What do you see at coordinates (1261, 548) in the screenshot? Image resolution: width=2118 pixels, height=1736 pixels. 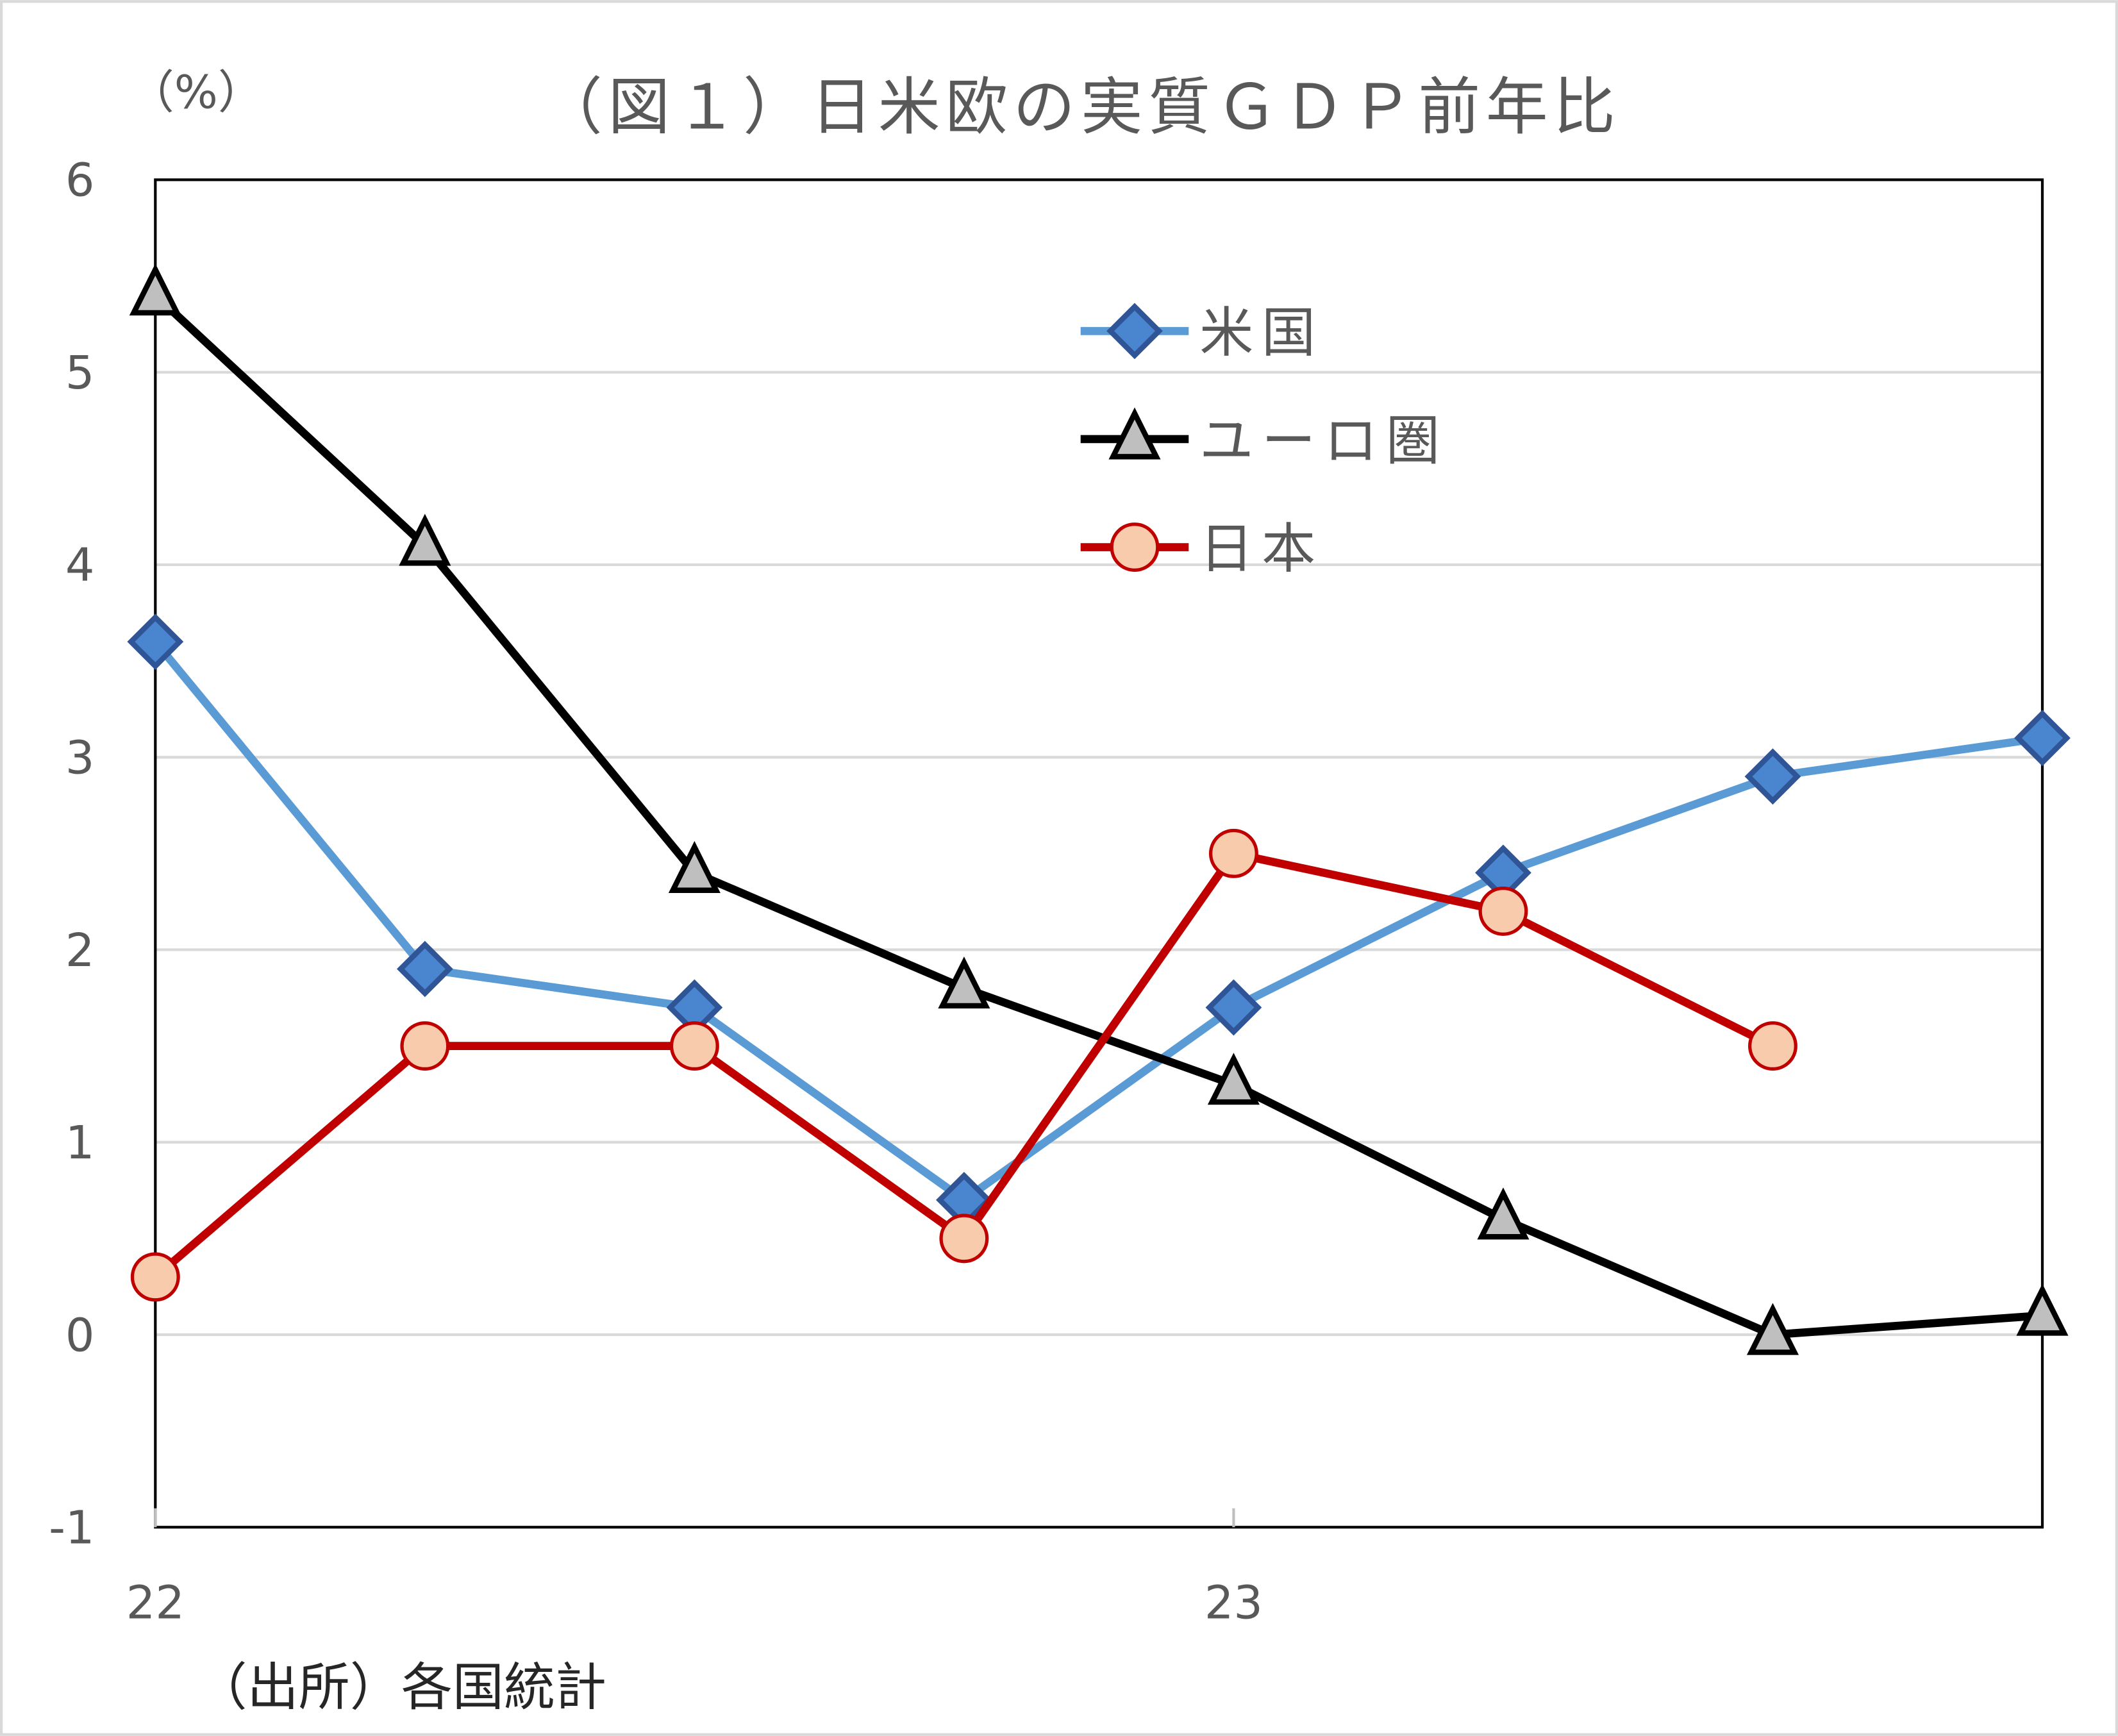 I see `legend-label: 日本` at bounding box center [1261, 548].